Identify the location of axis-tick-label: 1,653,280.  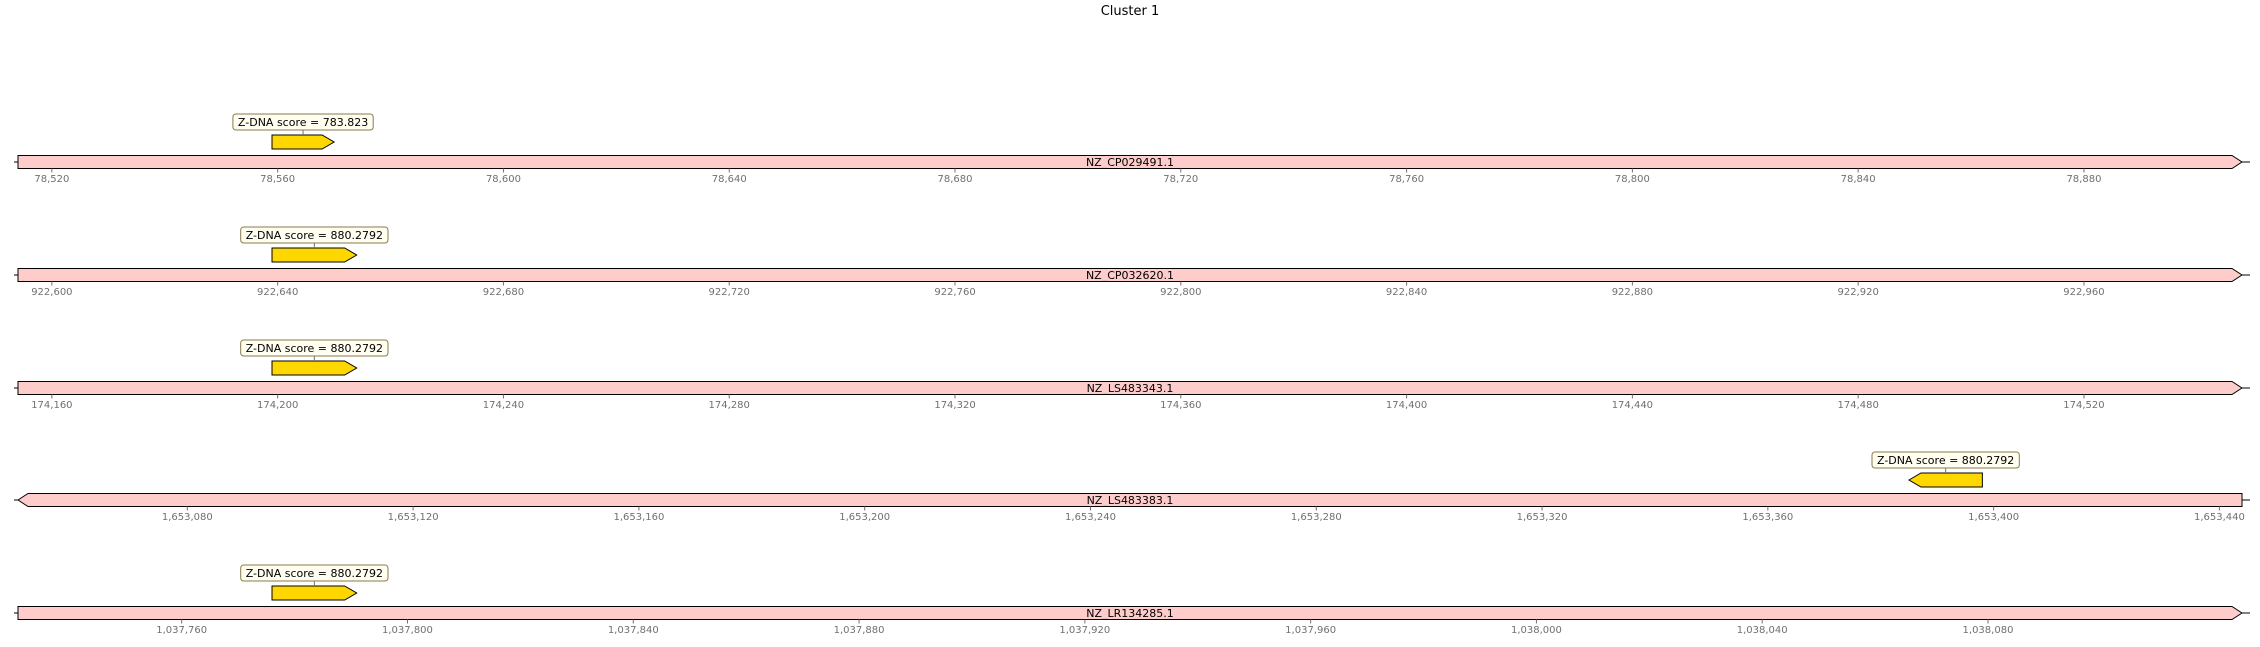
(1316, 517).